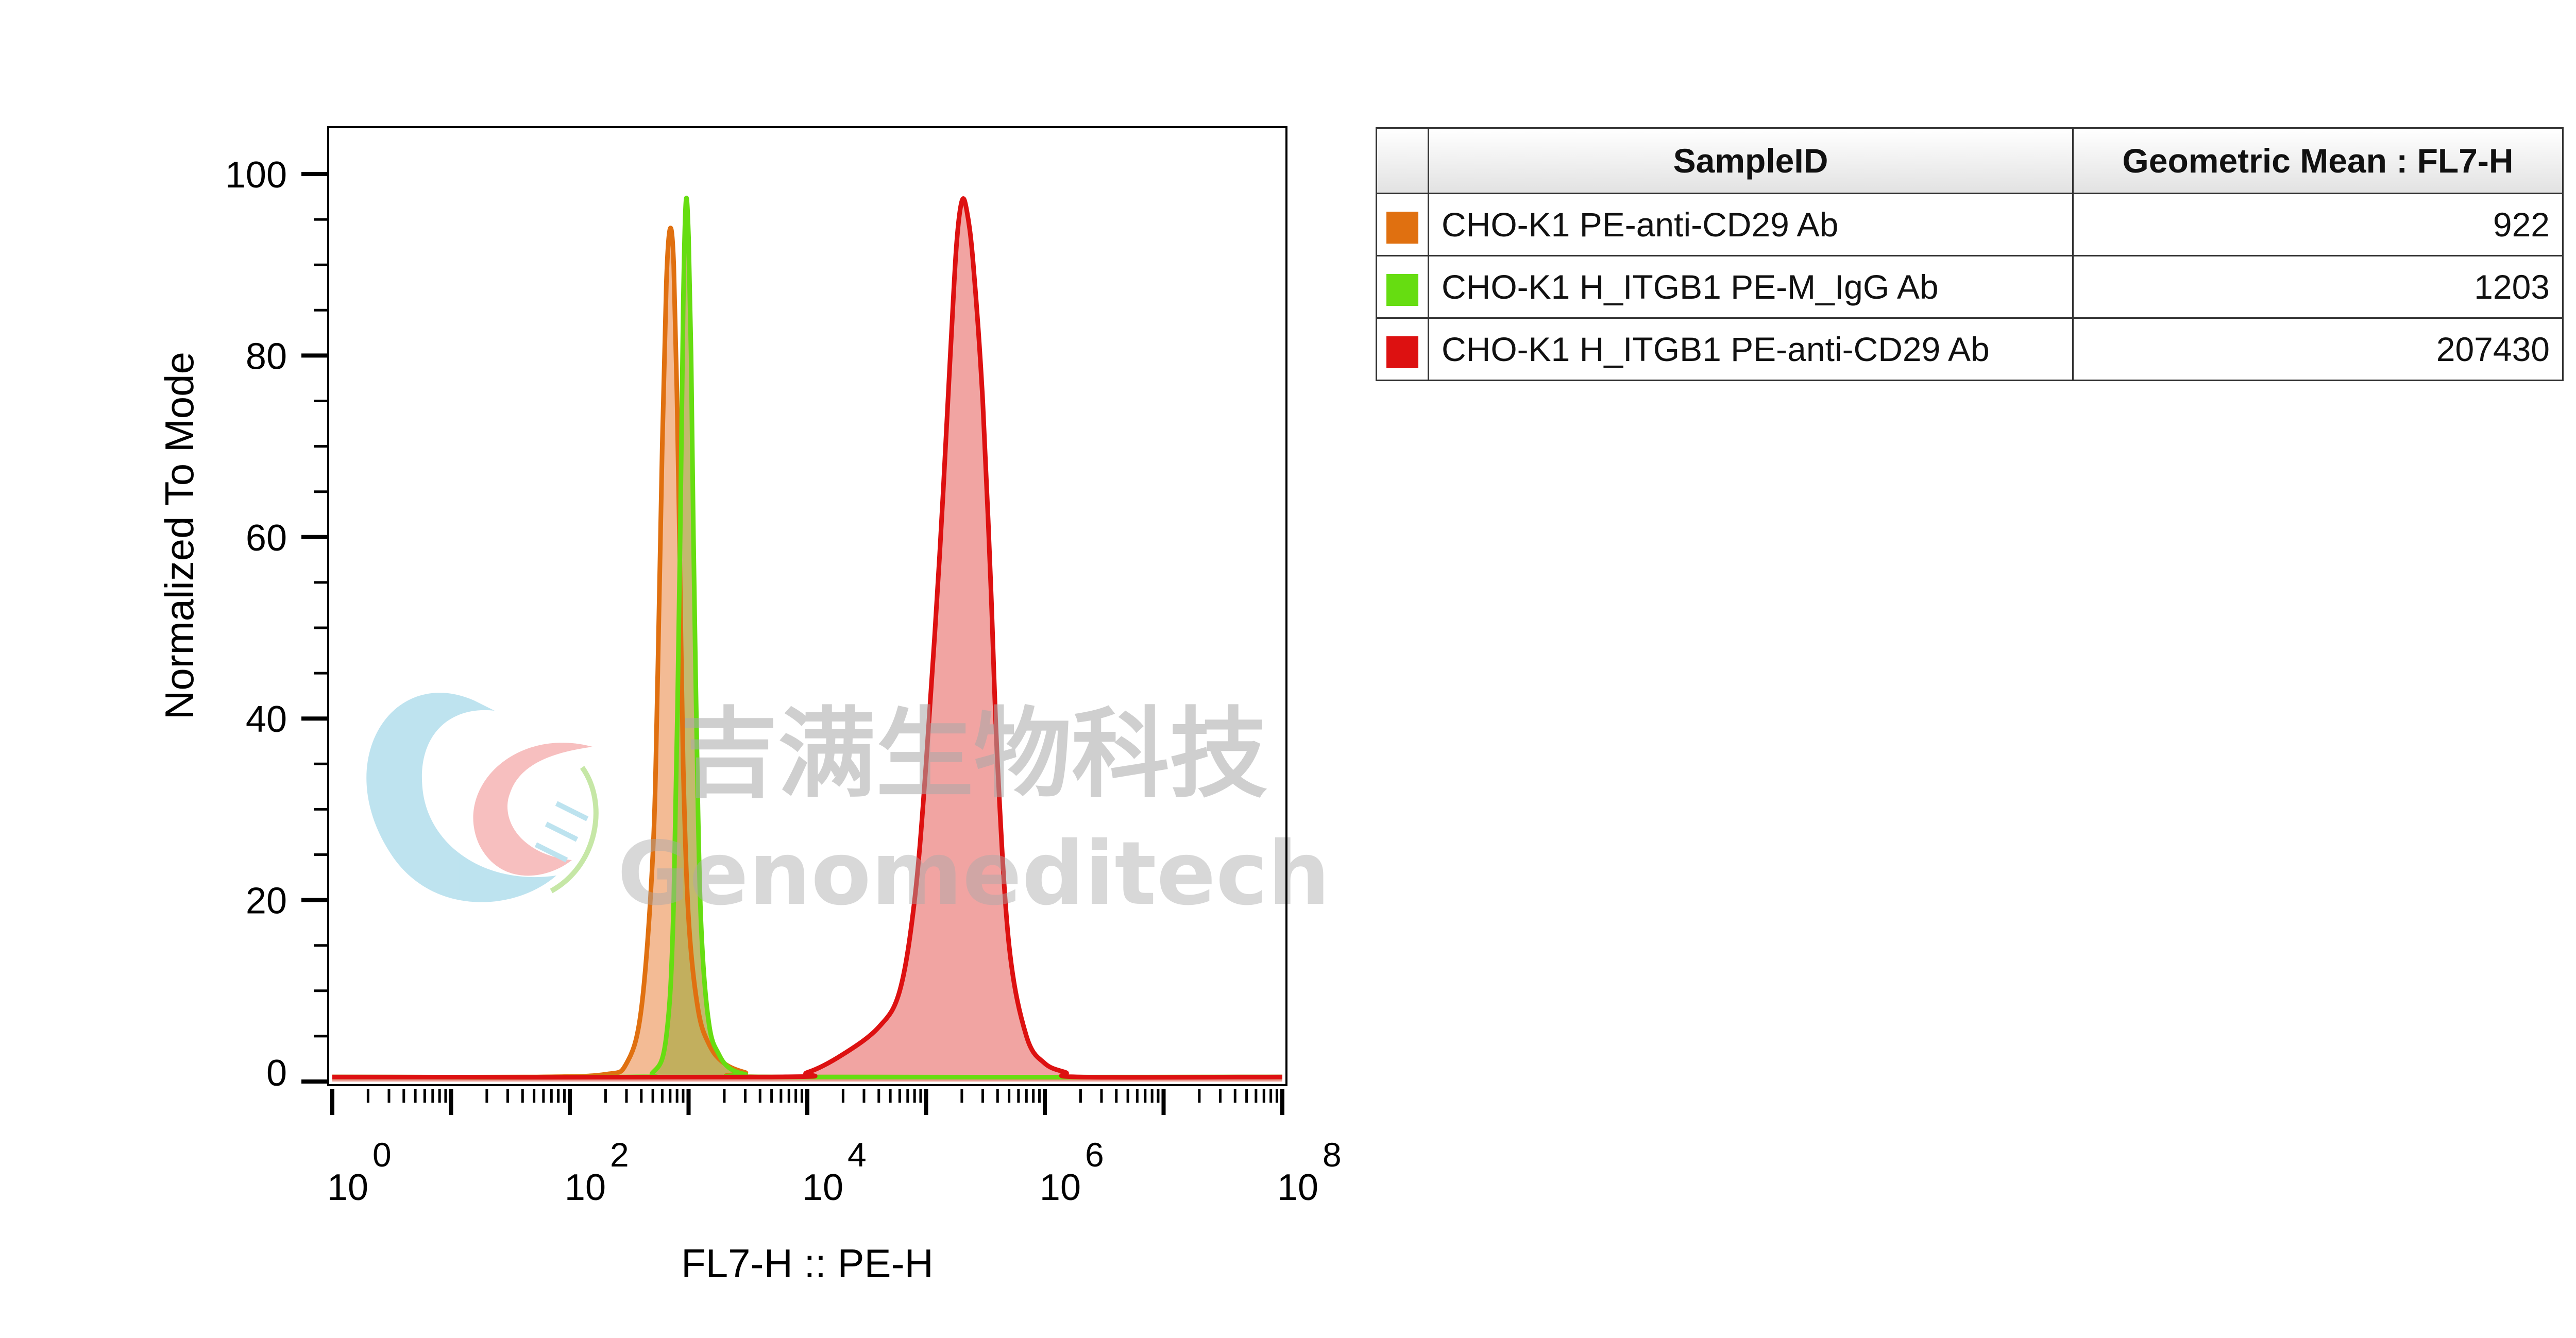  Describe the element at coordinates (1332, 1155) in the screenshot. I see `x-tick-exponent: 8` at that location.